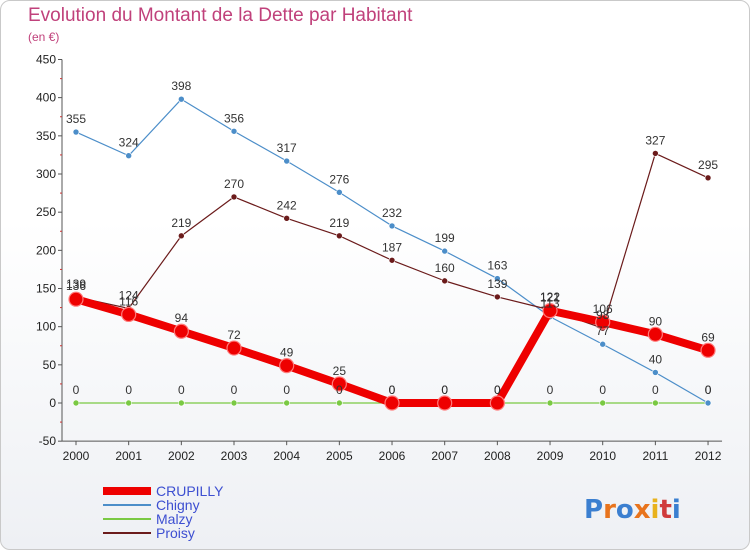 The height and width of the screenshot is (550, 750). Describe the element at coordinates (129, 143) in the screenshot. I see `data-label-chigny: 324` at that location.